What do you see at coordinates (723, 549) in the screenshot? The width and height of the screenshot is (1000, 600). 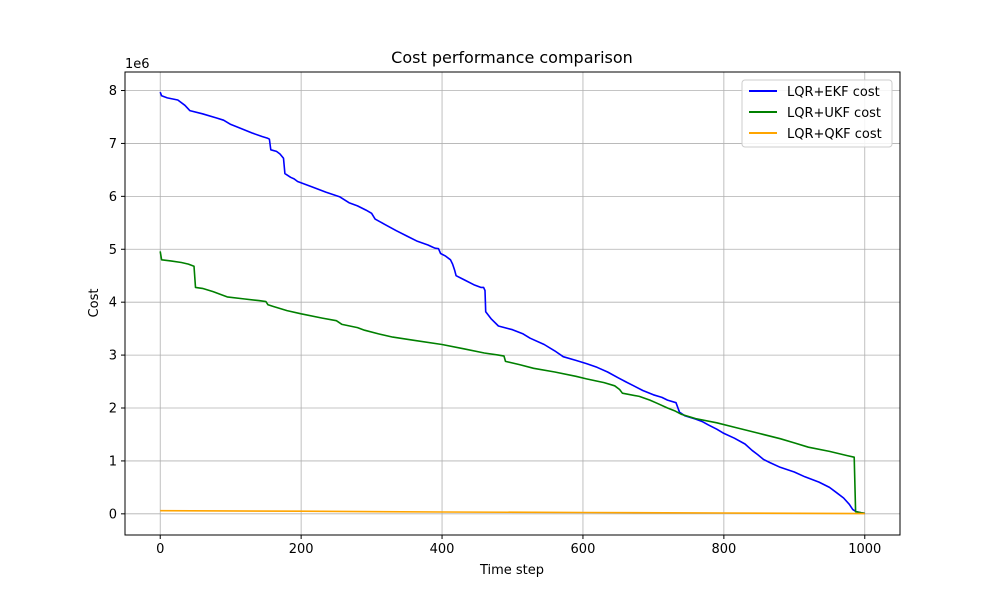 I see `x-tick-label: 800` at bounding box center [723, 549].